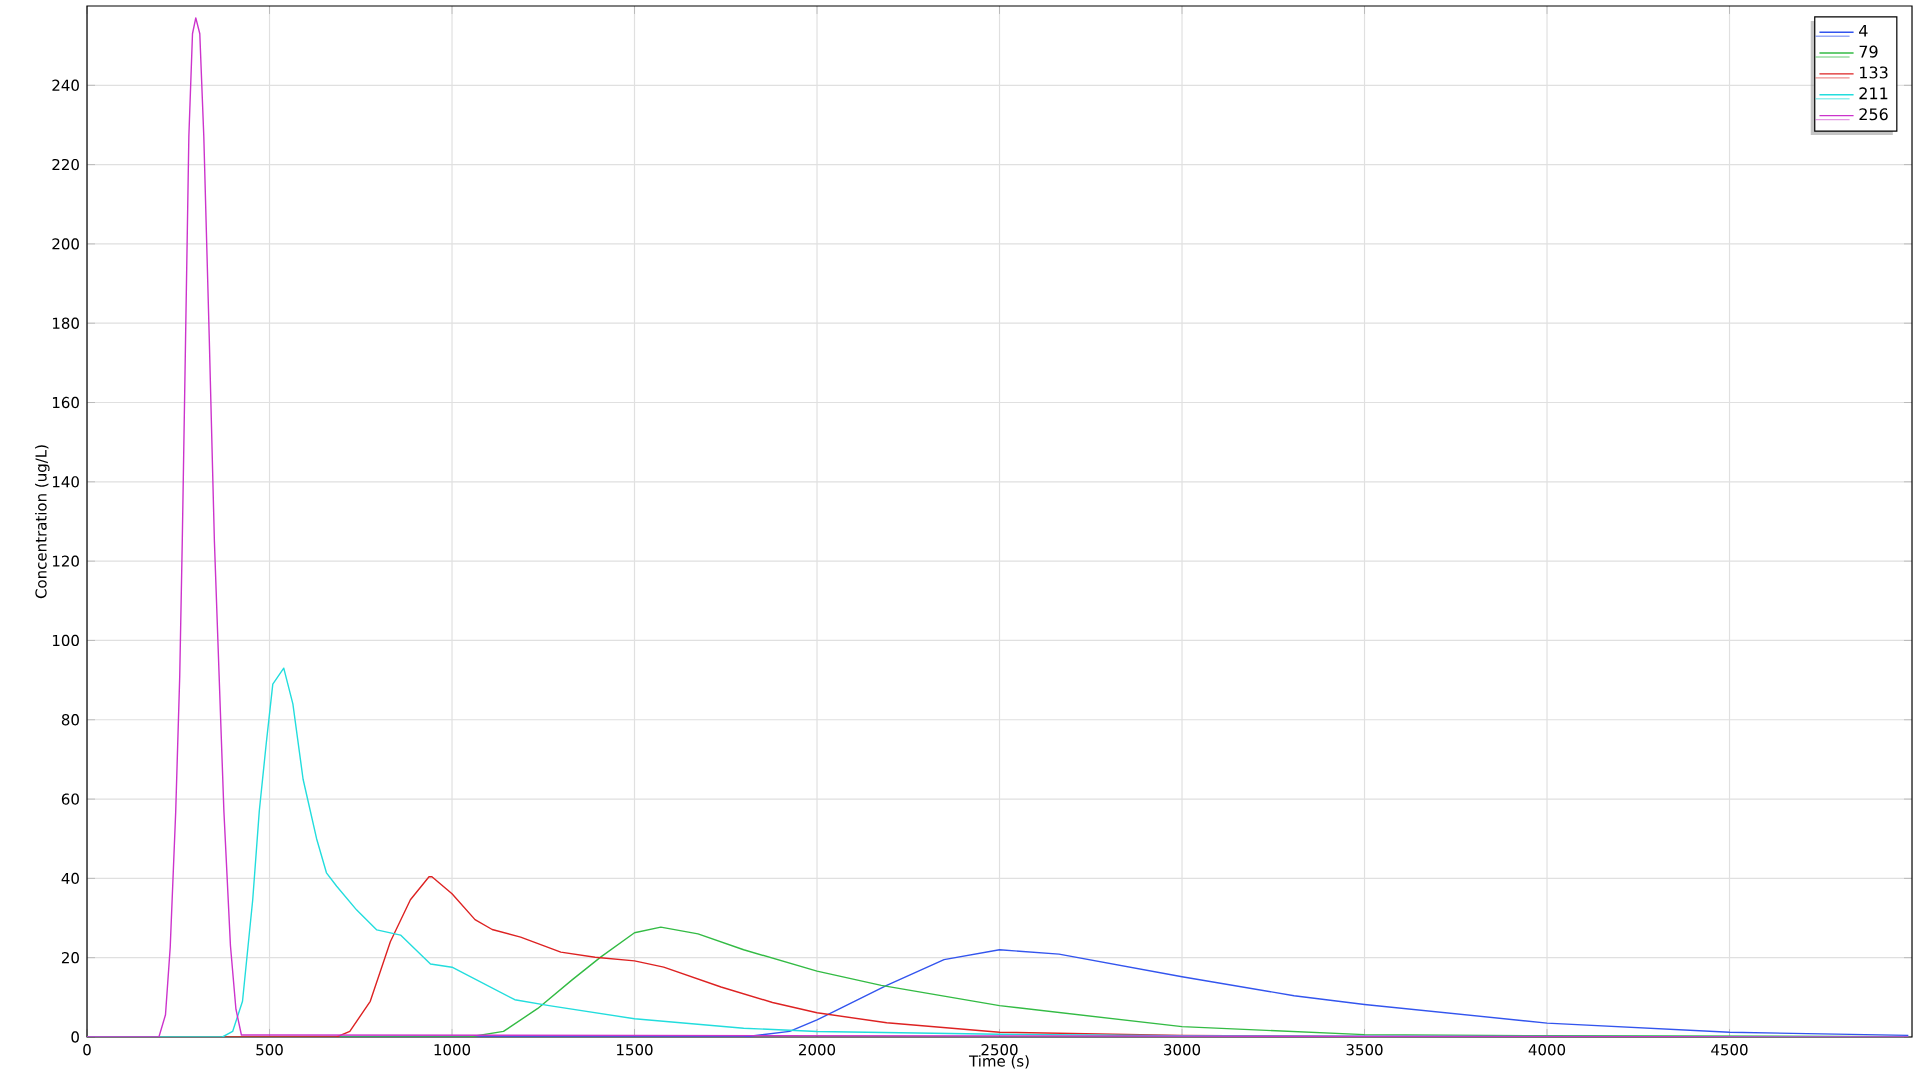 The image size is (1920, 1080). I want to click on y-tick-label: 0, so click(75, 1037).